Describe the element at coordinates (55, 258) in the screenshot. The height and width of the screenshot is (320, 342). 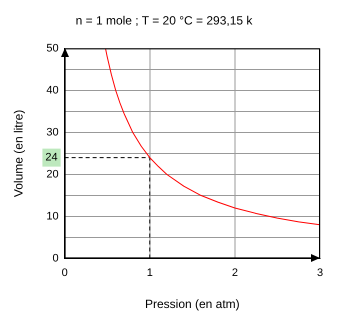
I see `y-tick-label: 0` at that location.